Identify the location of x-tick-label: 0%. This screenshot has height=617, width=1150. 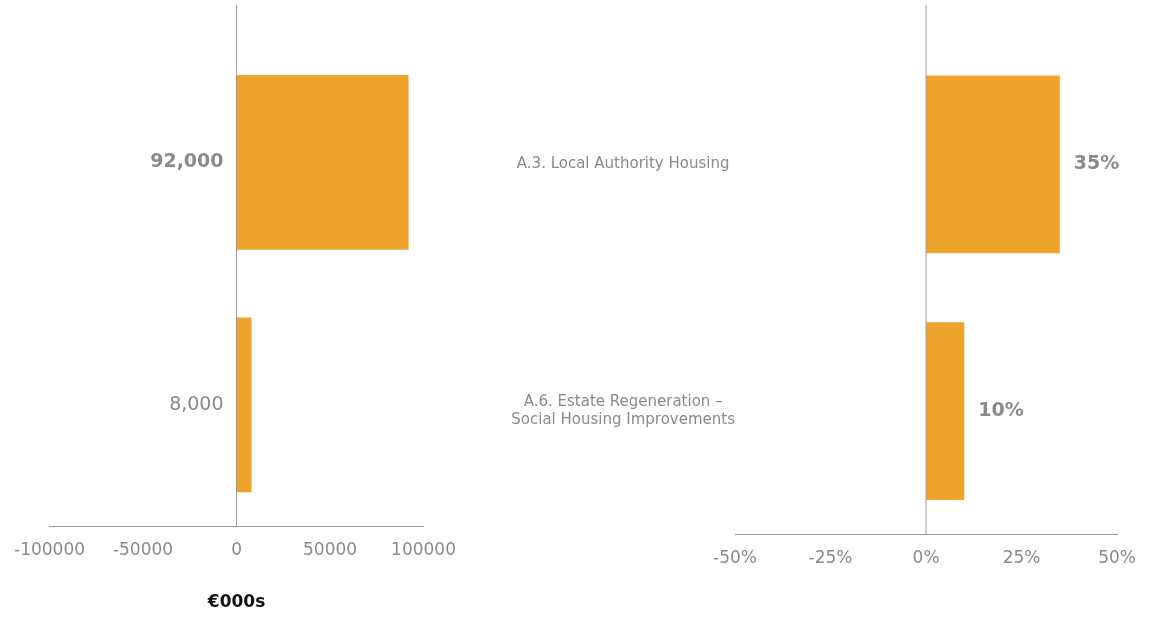
(926, 557).